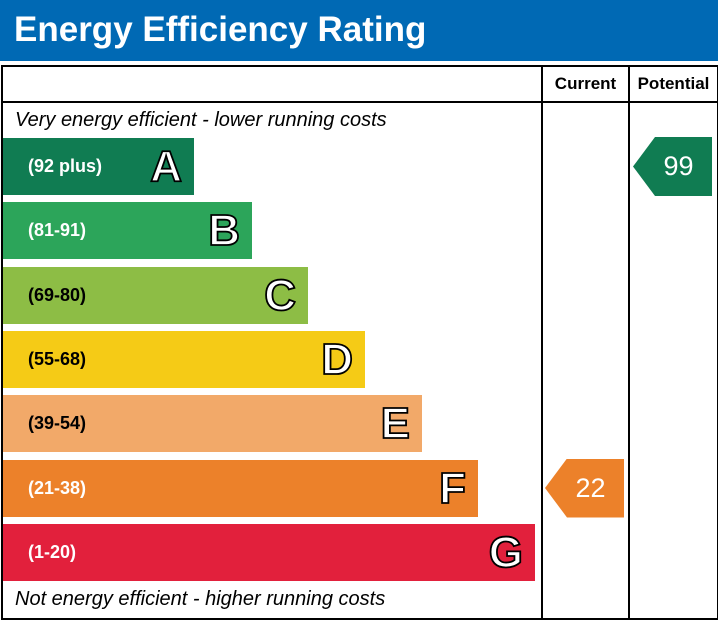 This screenshot has width=718, height=620. What do you see at coordinates (57, 487) in the screenshot?
I see `band-f-range: (21-38)` at bounding box center [57, 487].